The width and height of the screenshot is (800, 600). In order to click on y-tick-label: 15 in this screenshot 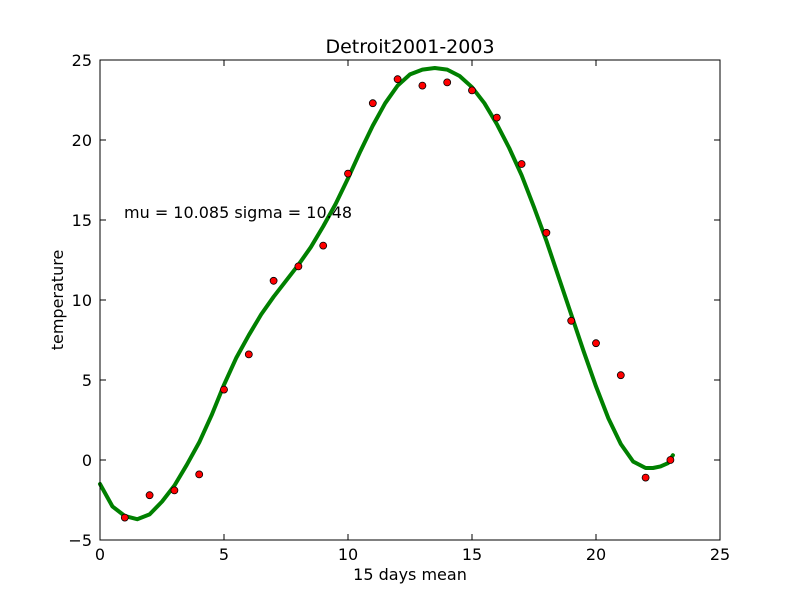, I will do `click(82, 220)`.